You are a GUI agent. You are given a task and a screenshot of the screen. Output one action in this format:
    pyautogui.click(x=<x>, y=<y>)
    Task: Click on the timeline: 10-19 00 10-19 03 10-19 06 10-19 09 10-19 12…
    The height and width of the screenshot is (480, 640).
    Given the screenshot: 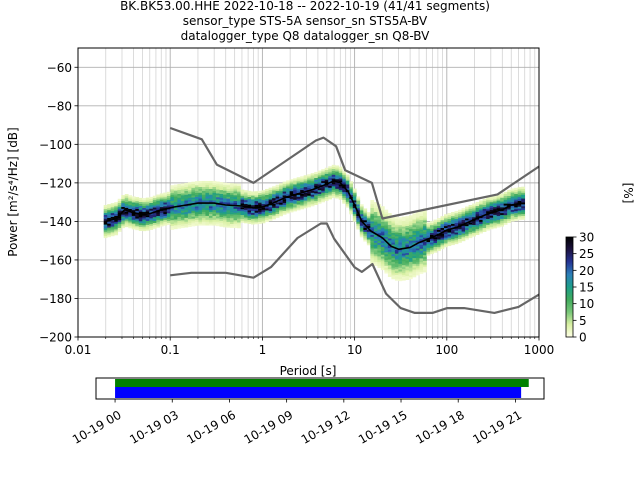 What is the action you would take?
    pyautogui.click(x=307, y=412)
    